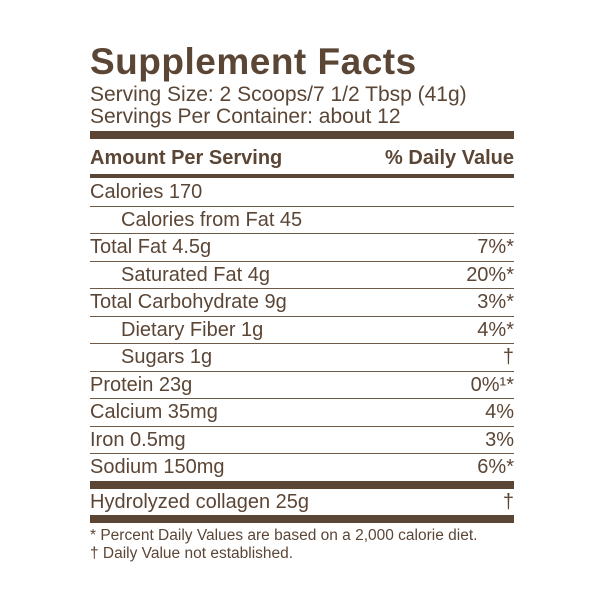  I want to click on fact-row-label: Protein 23g, so click(141, 384).